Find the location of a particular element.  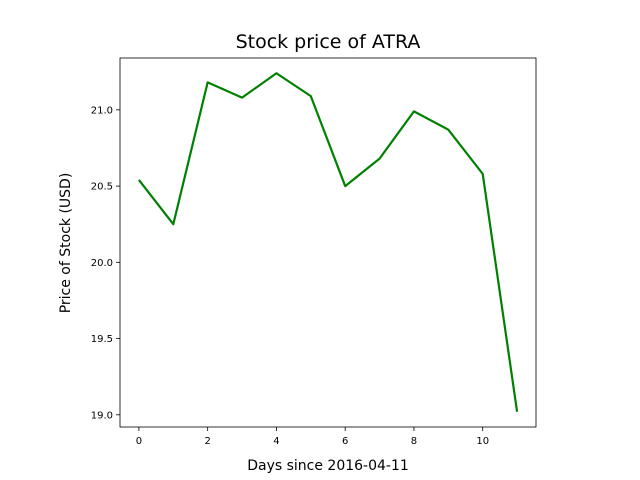

y-axis-label: Price of Stock (USD) is located at coordinates (66, 243).